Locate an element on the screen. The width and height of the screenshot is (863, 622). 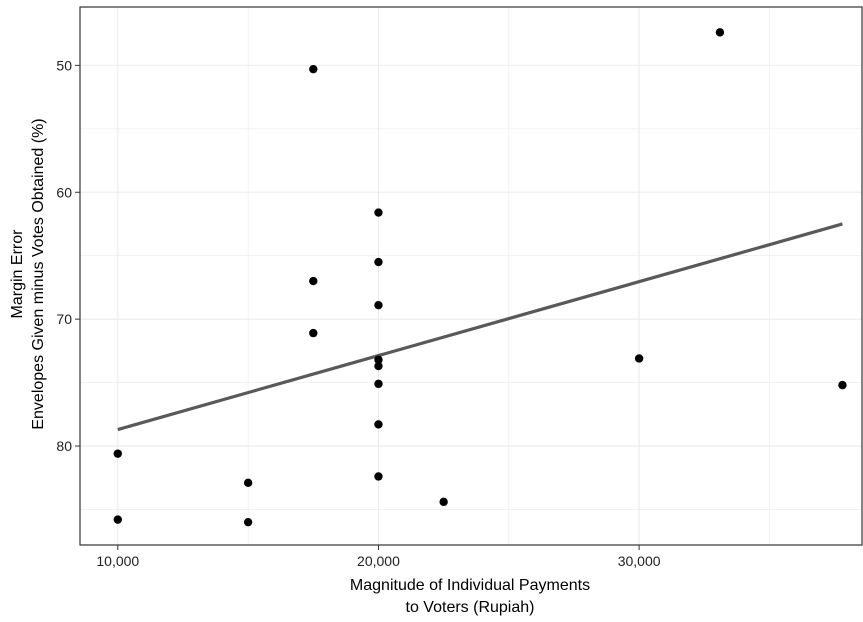
x-tick-label: 10,000 is located at coordinates (117, 561).